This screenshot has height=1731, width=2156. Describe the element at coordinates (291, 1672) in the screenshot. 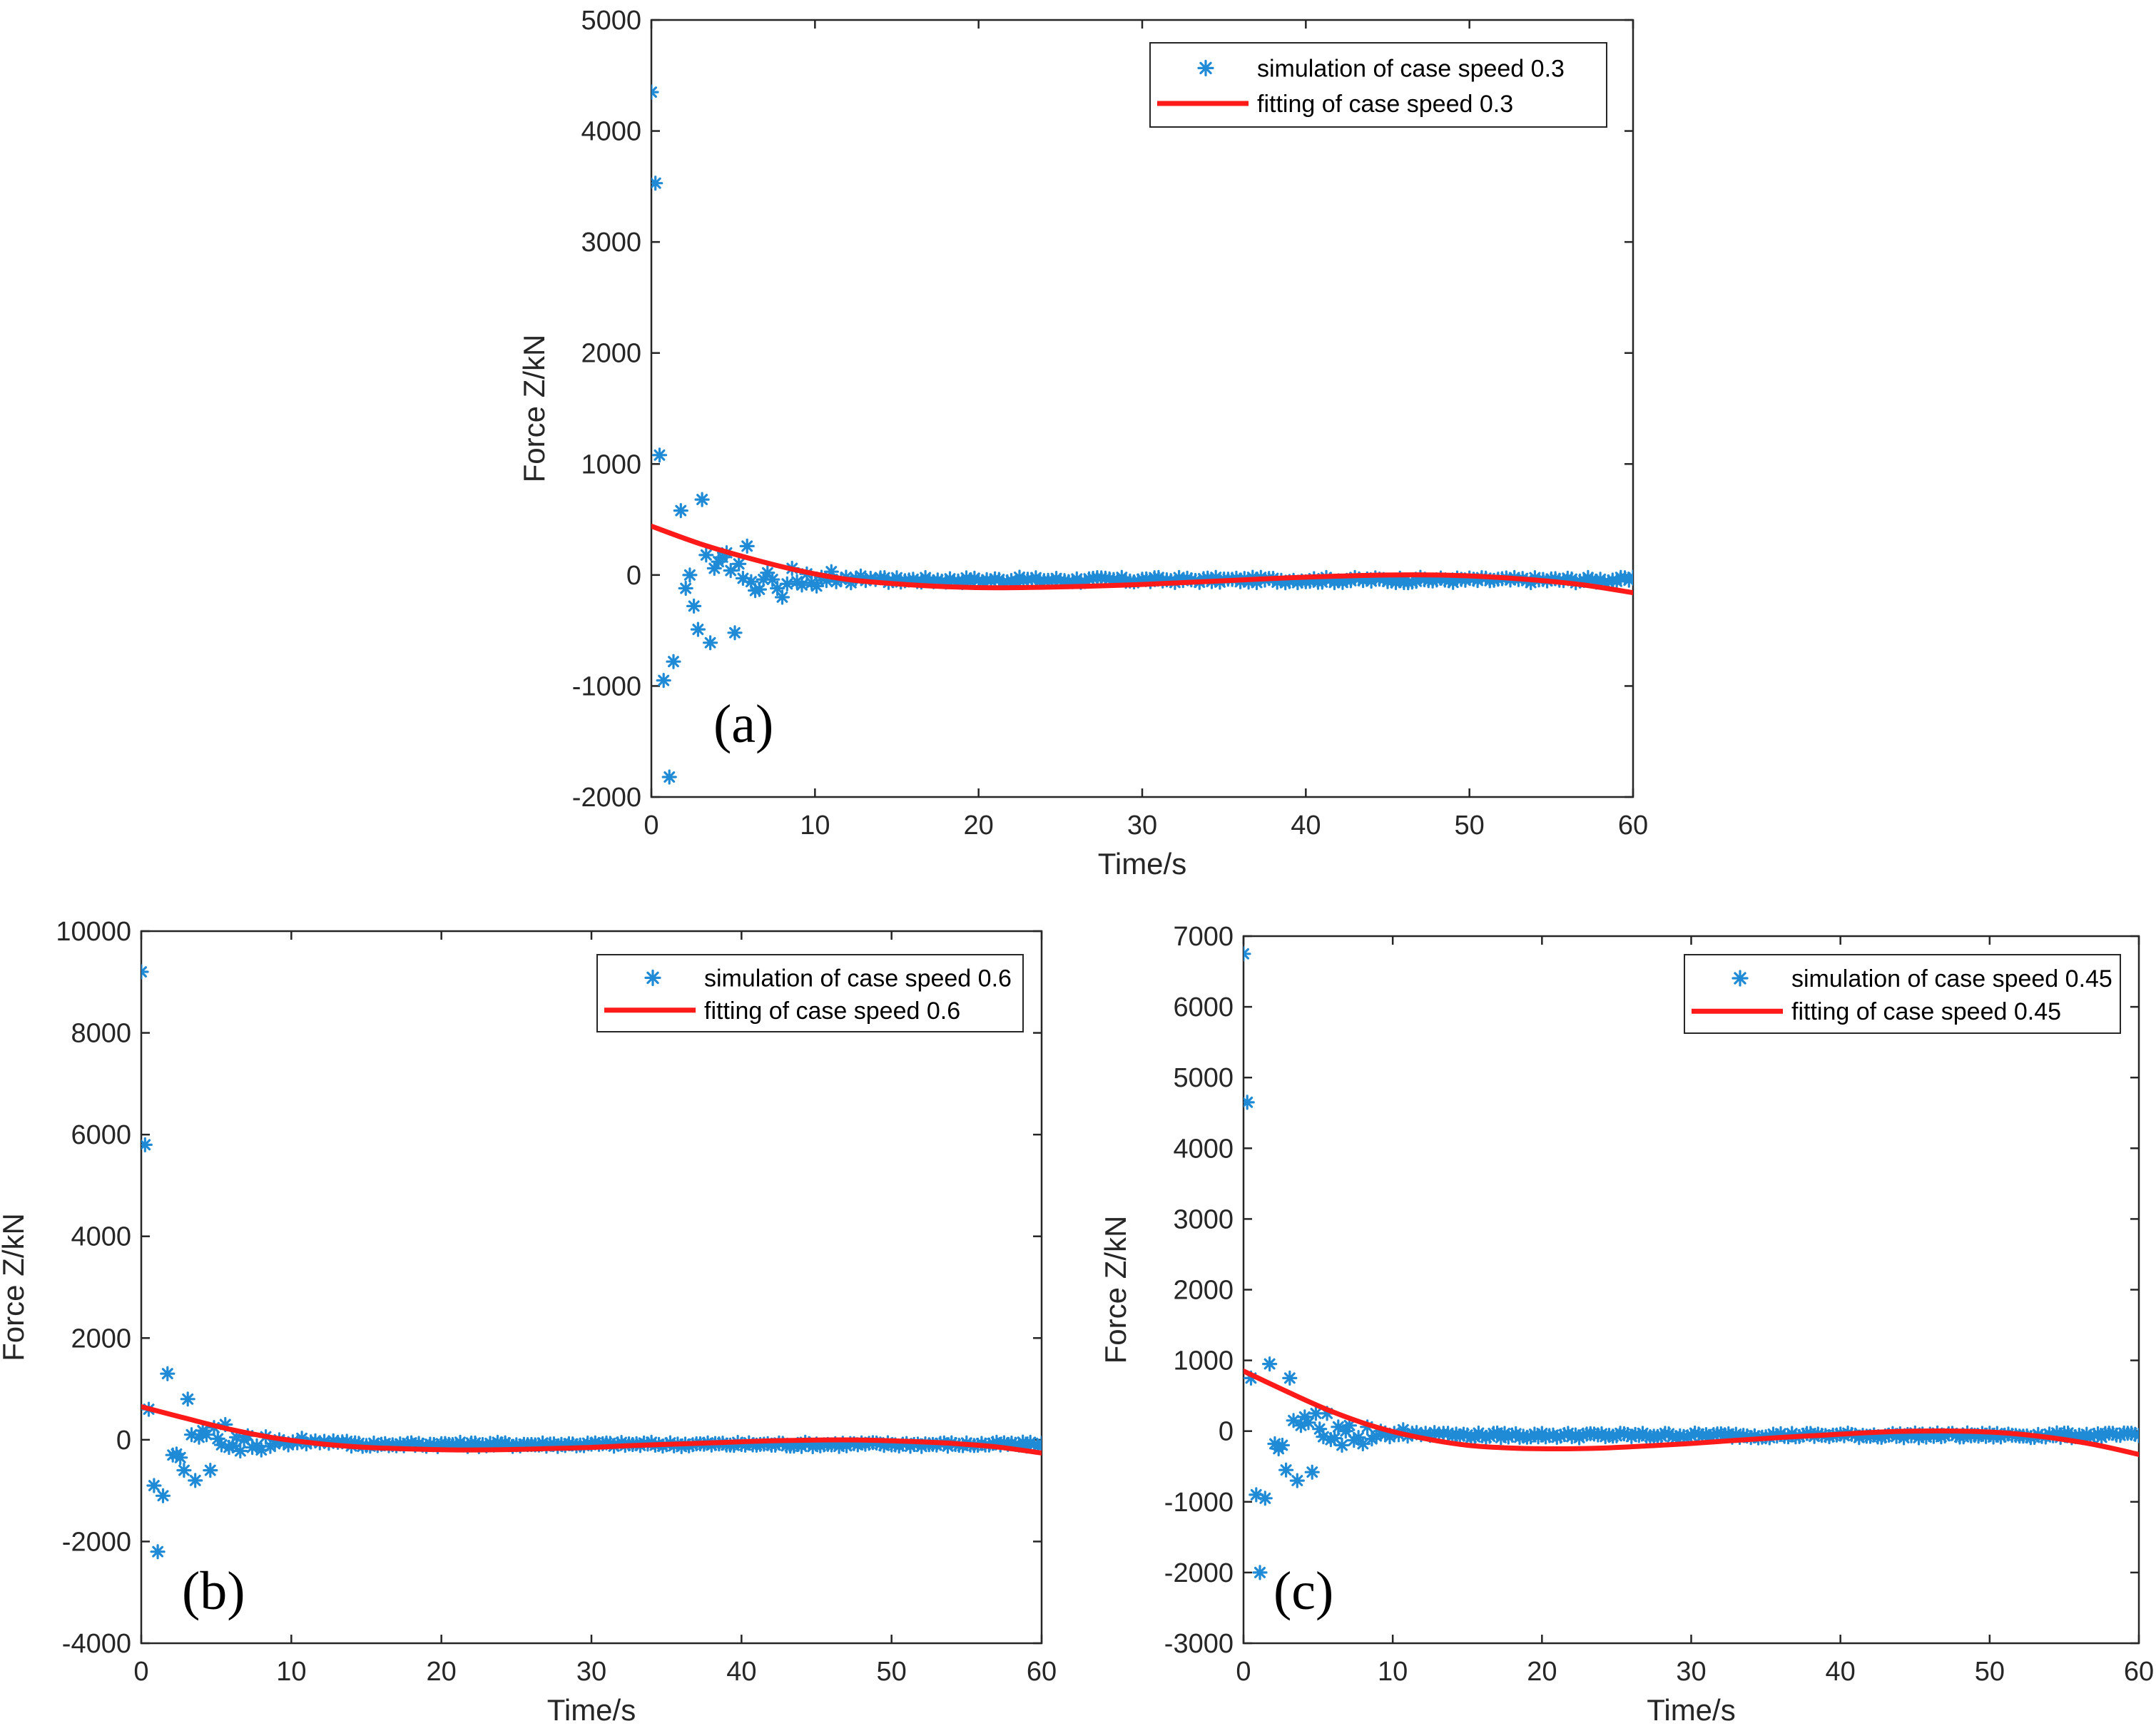

I see `x-tick-label: 10` at that location.